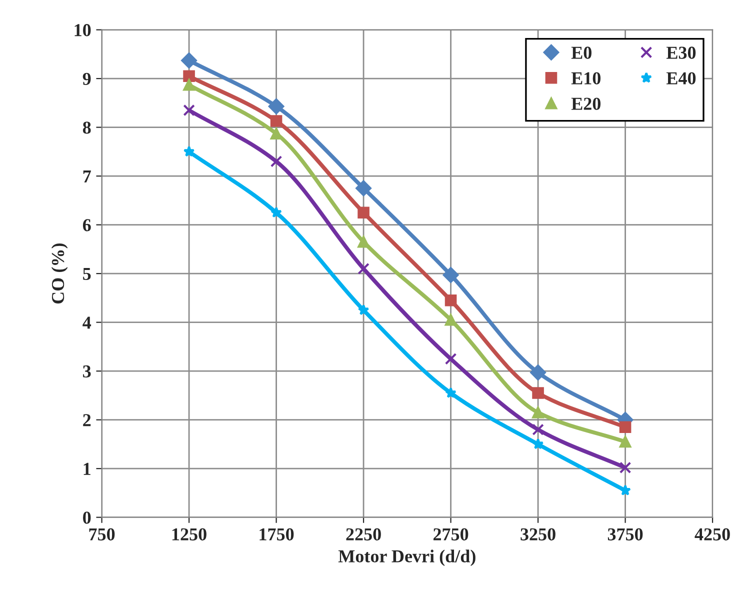  Describe the element at coordinates (585, 104) in the screenshot. I see `legend-label: E20` at that location.